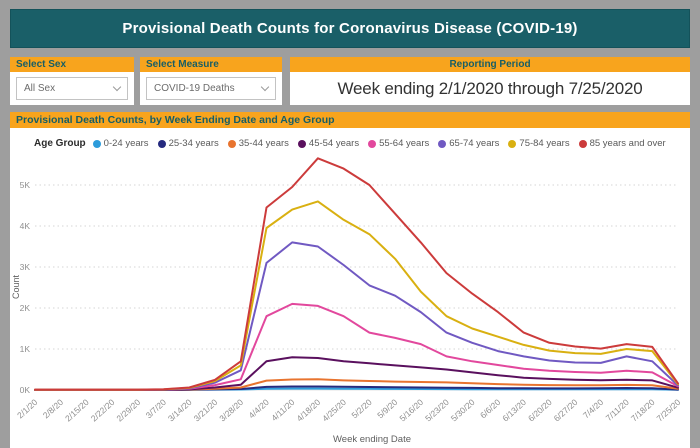 Image resolution: width=700 pixels, height=448 pixels. What do you see at coordinates (60, 143) in the screenshot?
I see `legend-title: Age Group` at bounding box center [60, 143].